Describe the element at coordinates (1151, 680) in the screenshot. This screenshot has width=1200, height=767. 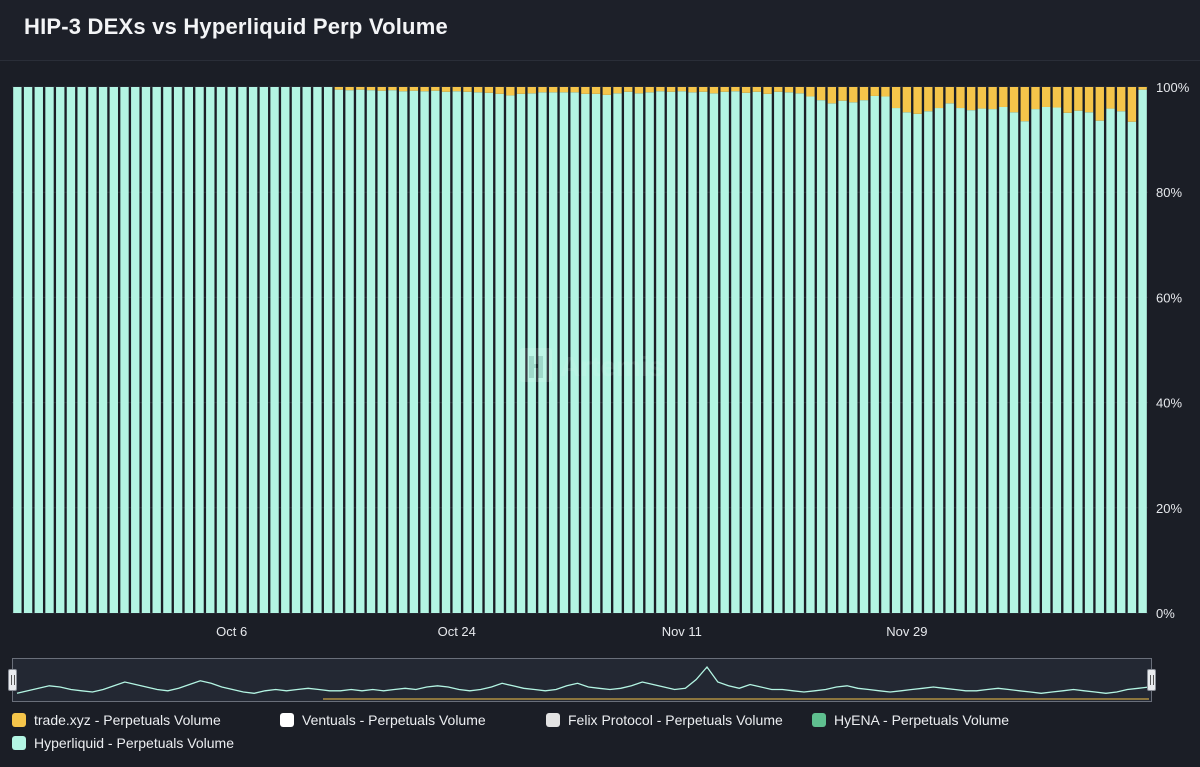
I see `navigator-right-handle` at that location.